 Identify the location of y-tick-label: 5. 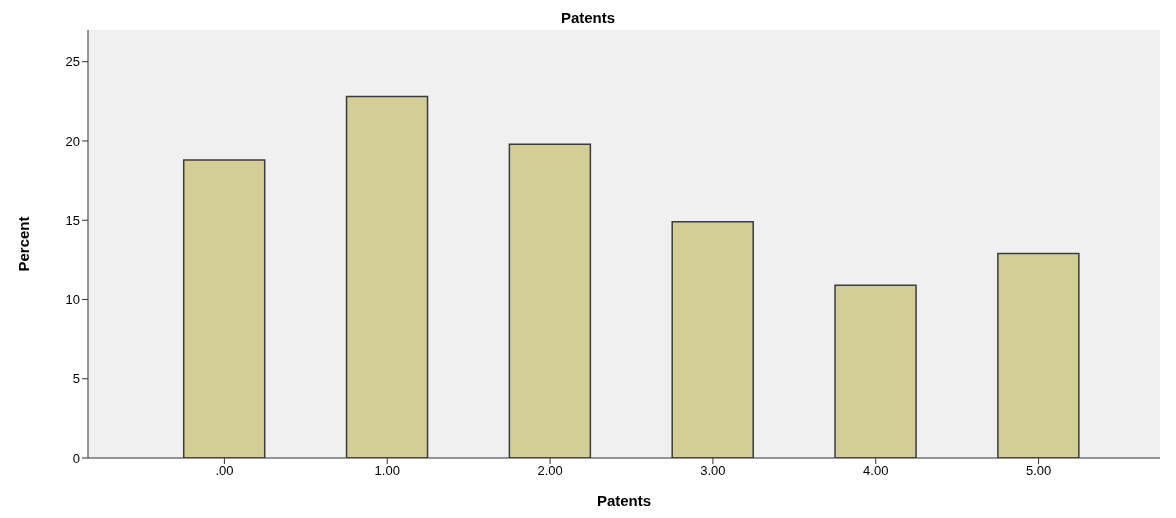
(76, 379).